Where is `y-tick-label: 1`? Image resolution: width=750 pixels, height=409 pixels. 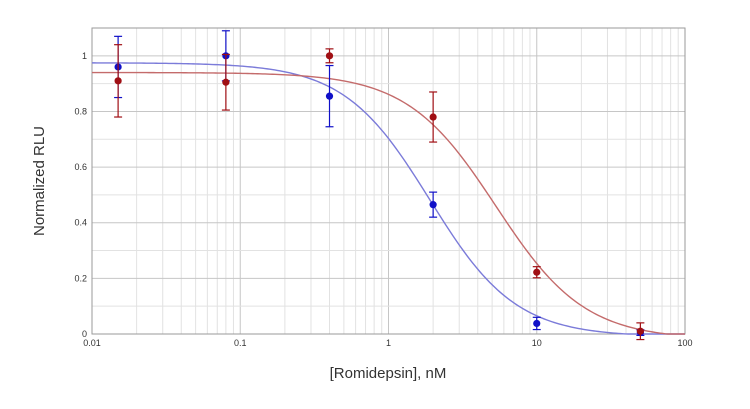 y-tick-label: 1 is located at coordinates (84, 56).